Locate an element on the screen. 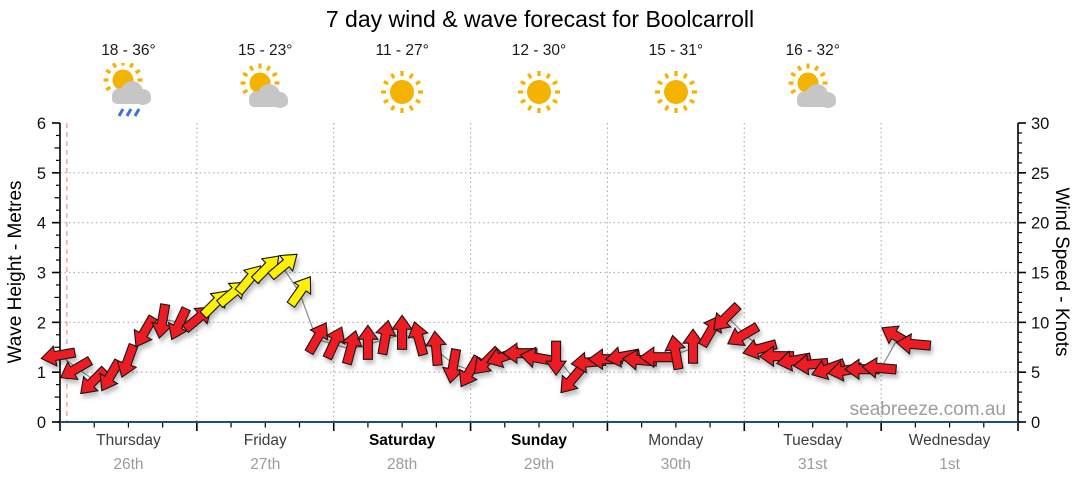 The width and height of the screenshot is (1080, 490). day-label: Wednesday 1st is located at coordinates (950, 453).